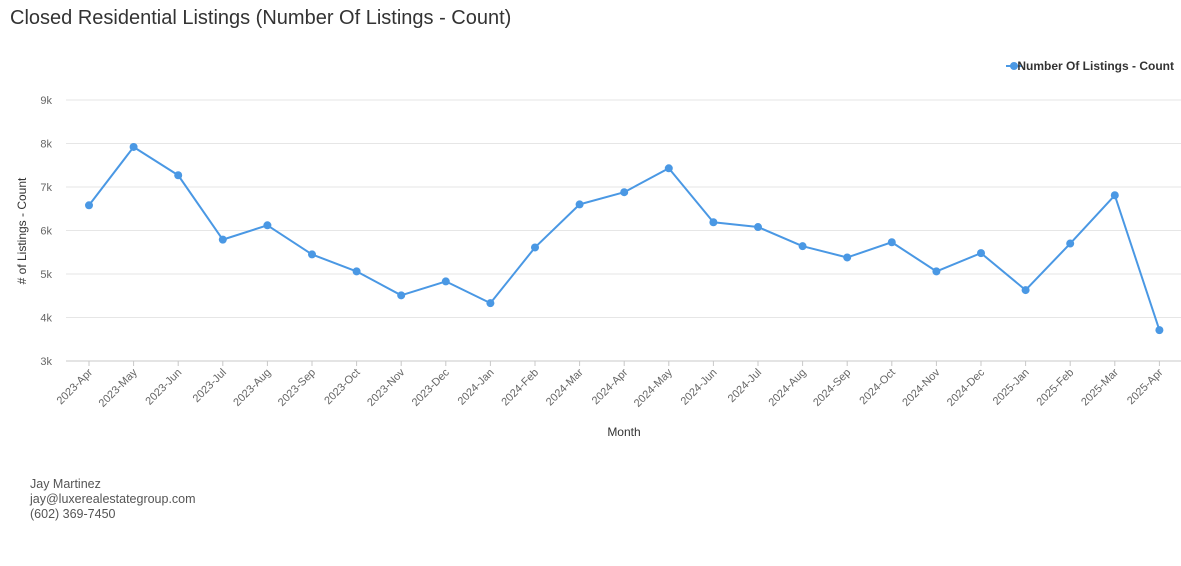 The image size is (1181, 566). What do you see at coordinates (65, 484) in the screenshot?
I see `agent-name: Jay Martinez` at bounding box center [65, 484].